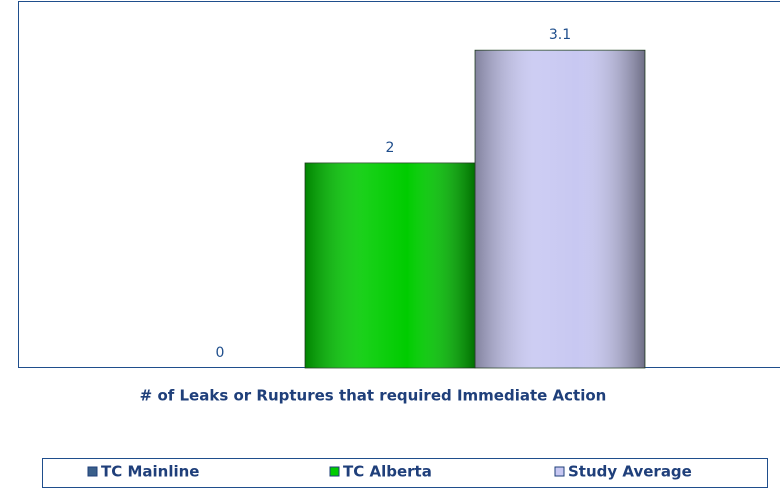  I want to click on legend-label: TC Alberta, so click(387, 472).